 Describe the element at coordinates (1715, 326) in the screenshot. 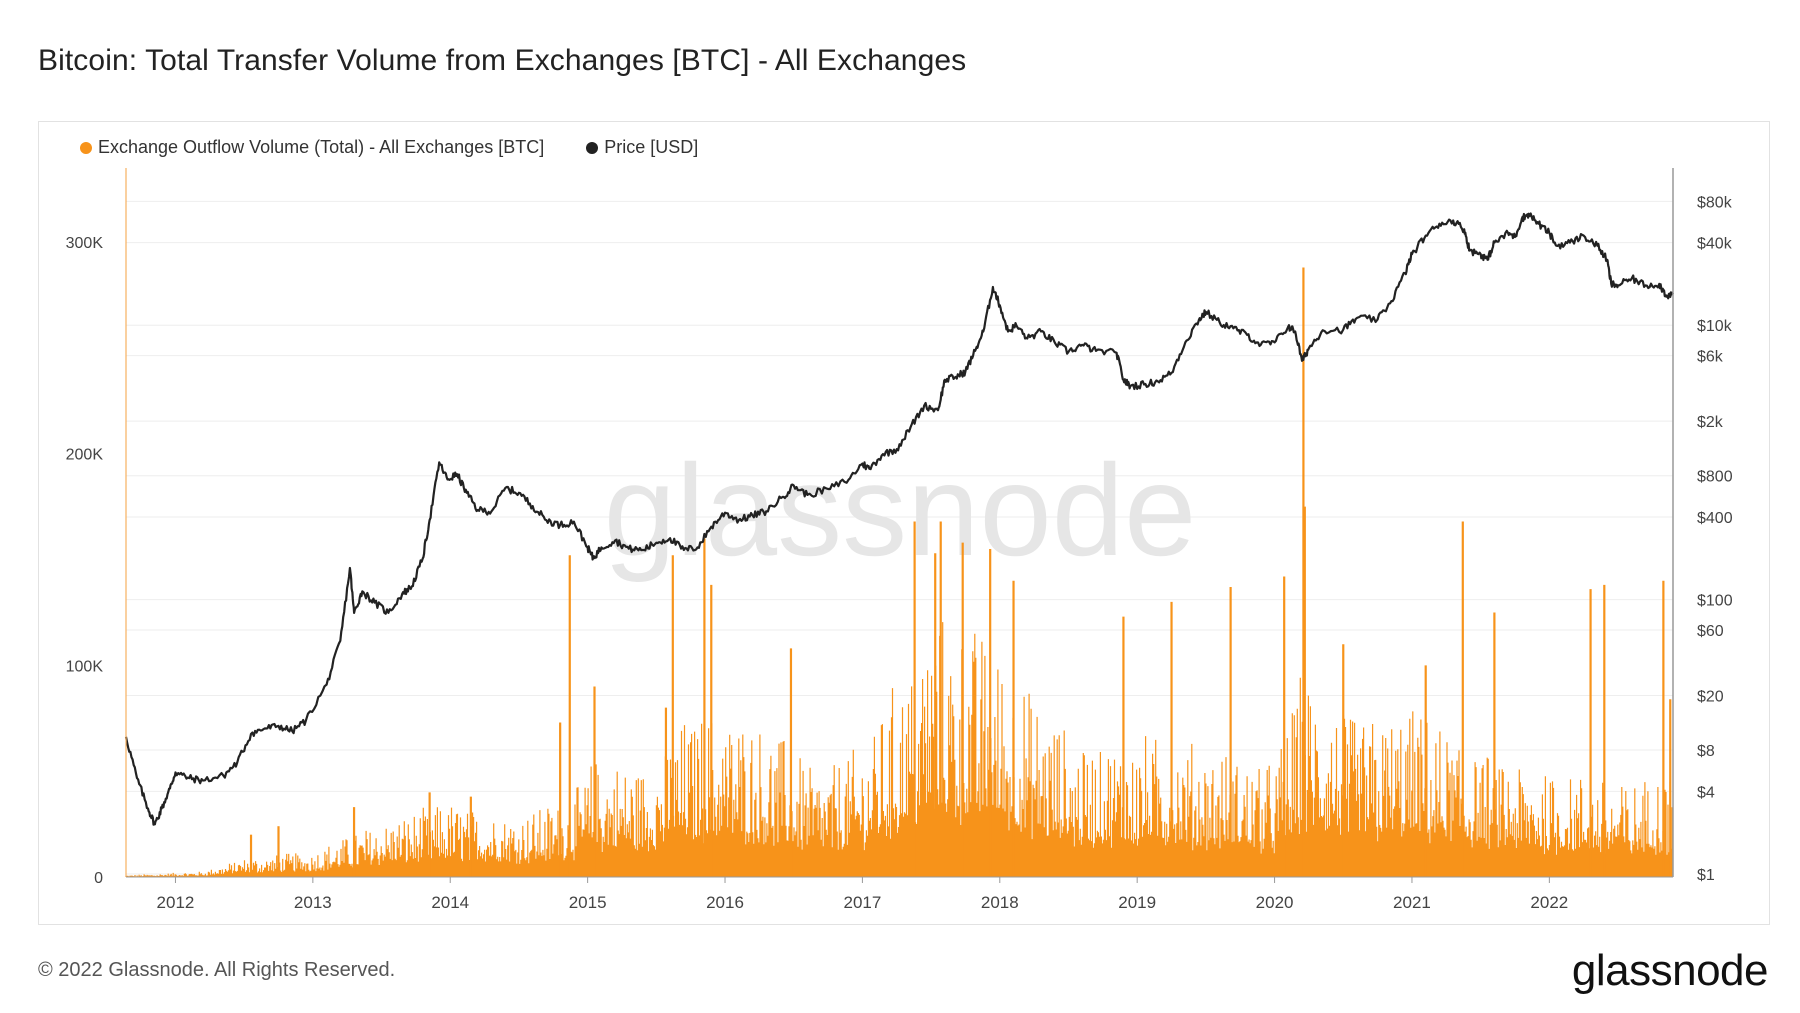

I see `y-right-tick-label: $10k` at that location.